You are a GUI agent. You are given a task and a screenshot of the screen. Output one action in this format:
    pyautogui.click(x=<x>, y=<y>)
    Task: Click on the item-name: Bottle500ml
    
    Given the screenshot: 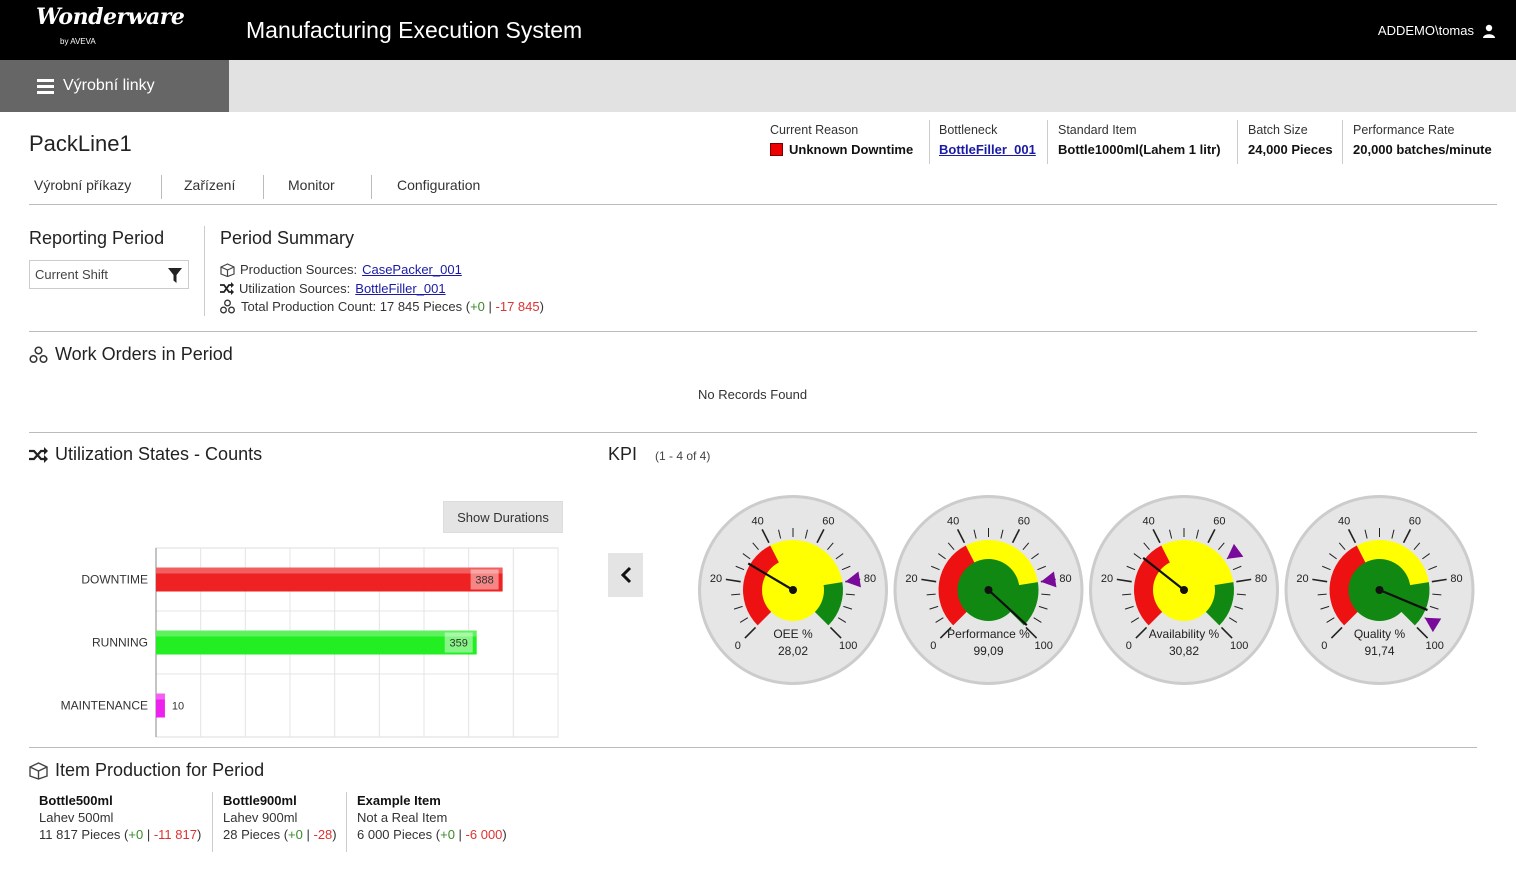 What is the action you would take?
    pyautogui.click(x=76, y=800)
    